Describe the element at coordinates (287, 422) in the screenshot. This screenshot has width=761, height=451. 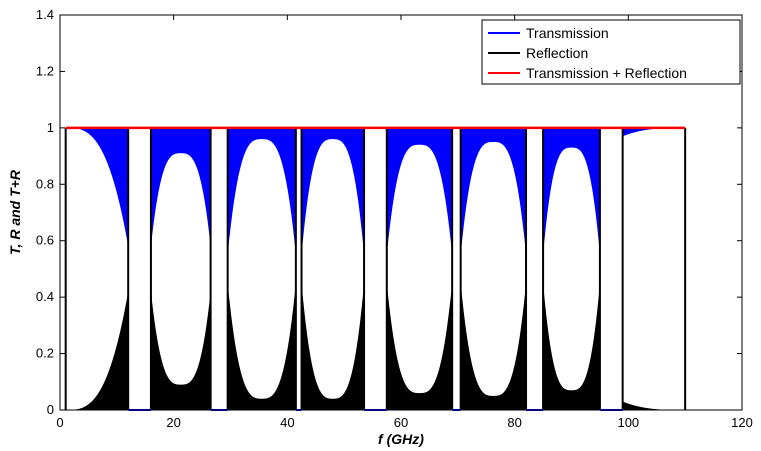
I see `x-tick-label: 40` at that location.